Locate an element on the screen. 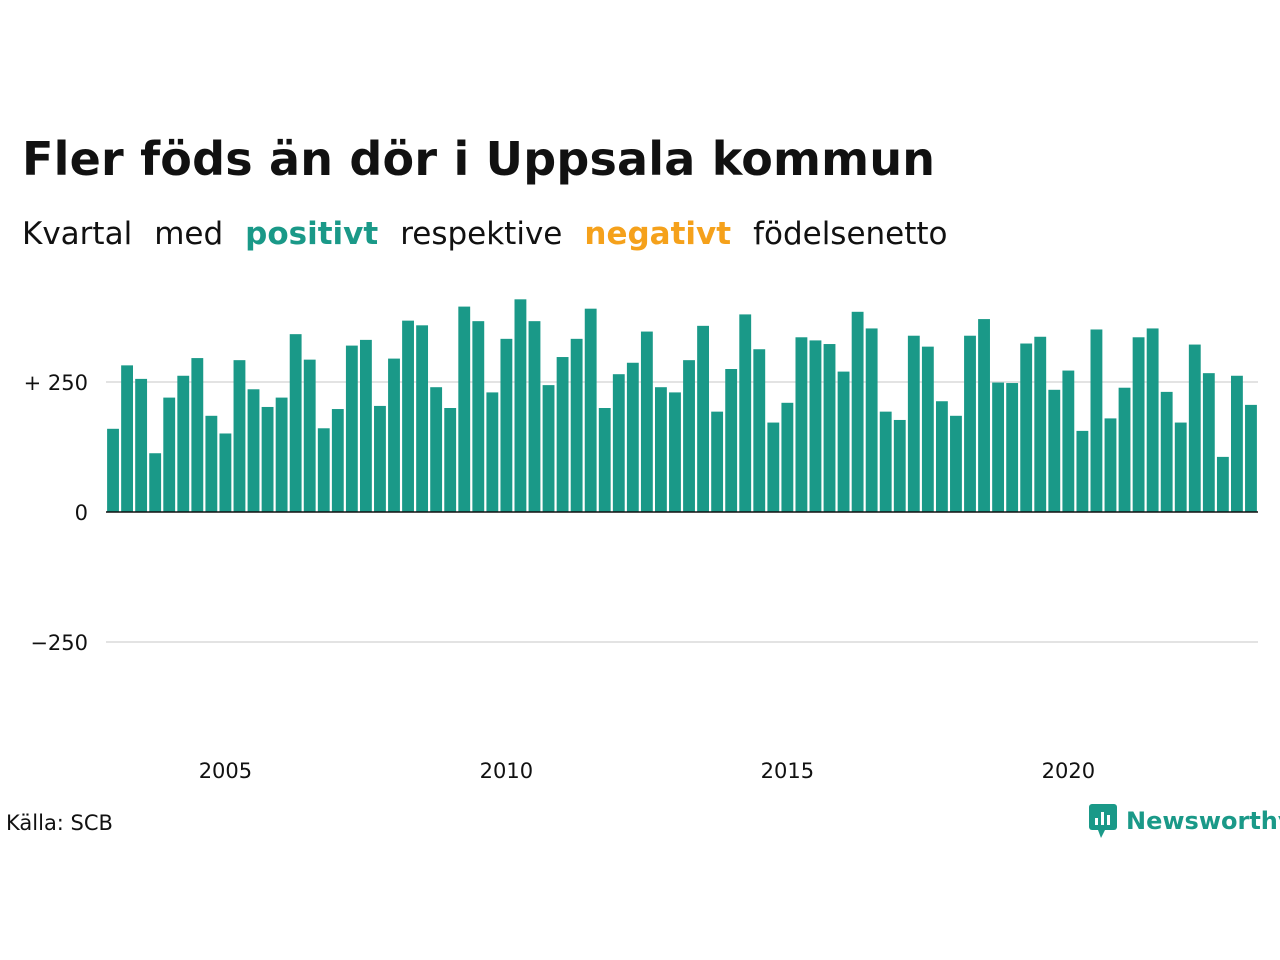  subtitle-word: Kvartal is located at coordinates (77, 234).